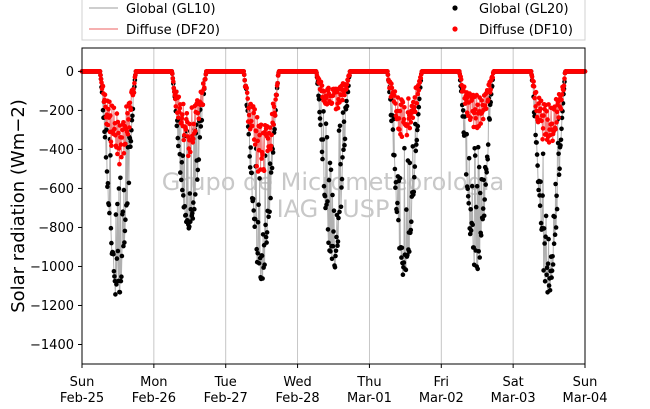 This screenshot has height=409, width=650. Describe the element at coordinates (56, 209) in the screenshot. I see `y-axis: 0 −200 −400 −600 −800 −1000 −1200 −1400` at that location.